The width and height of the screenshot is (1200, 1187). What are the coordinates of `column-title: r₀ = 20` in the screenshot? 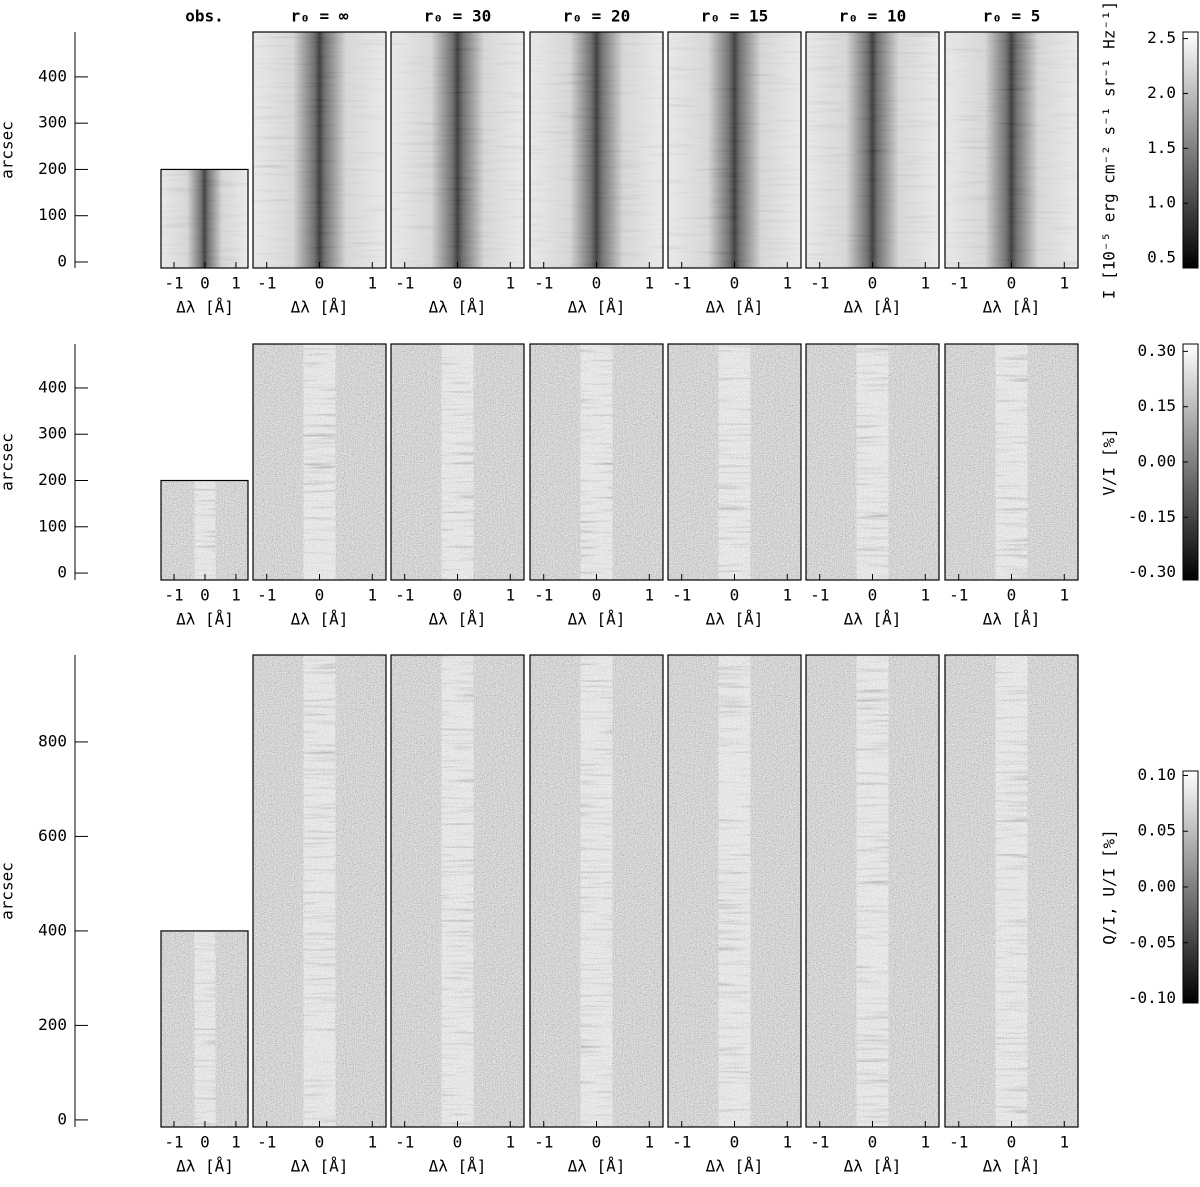 It's located at (596, 16).